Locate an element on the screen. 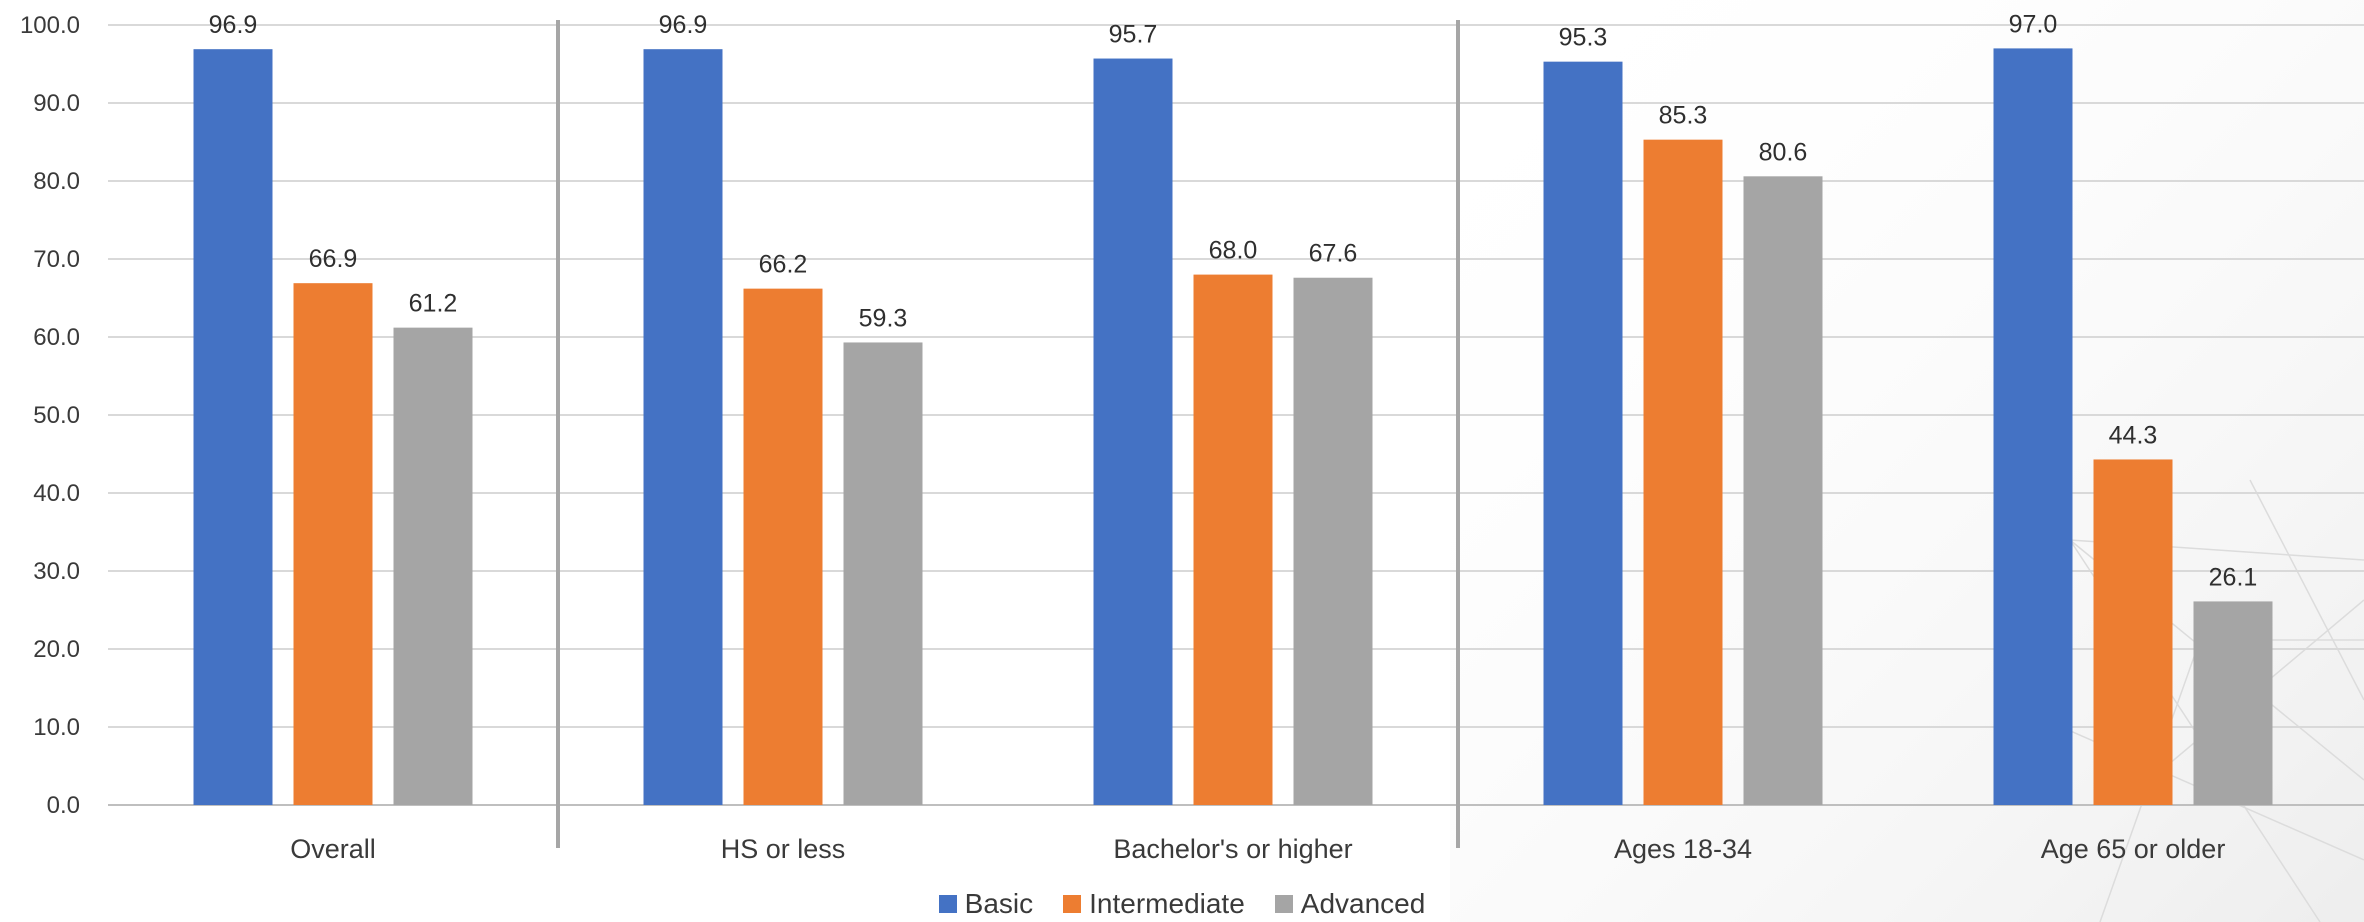 The width and height of the screenshot is (2364, 922). y-tick-label: 50.0 is located at coordinates (56, 415).